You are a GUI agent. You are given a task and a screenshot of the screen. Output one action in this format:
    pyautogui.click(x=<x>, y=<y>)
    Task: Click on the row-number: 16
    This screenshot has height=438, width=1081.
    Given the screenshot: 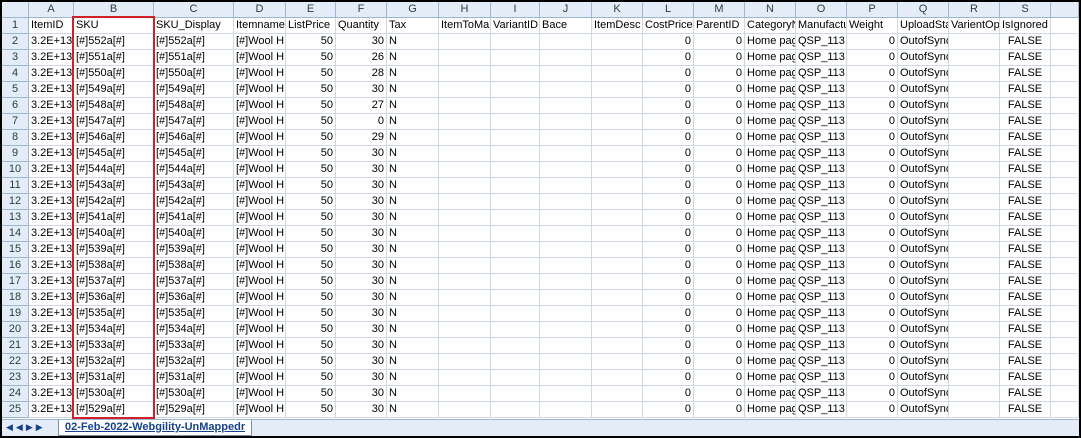 What is the action you would take?
    pyautogui.click(x=15, y=266)
    